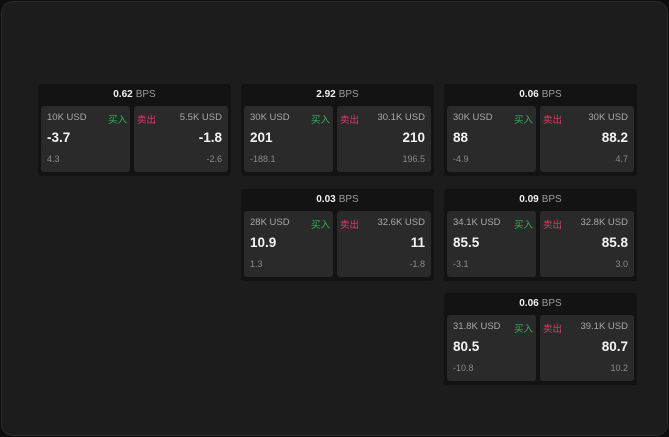  I want to click on sell-panel: 卖出 5.5K USD -1.8 -2.6, so click(181, 139).